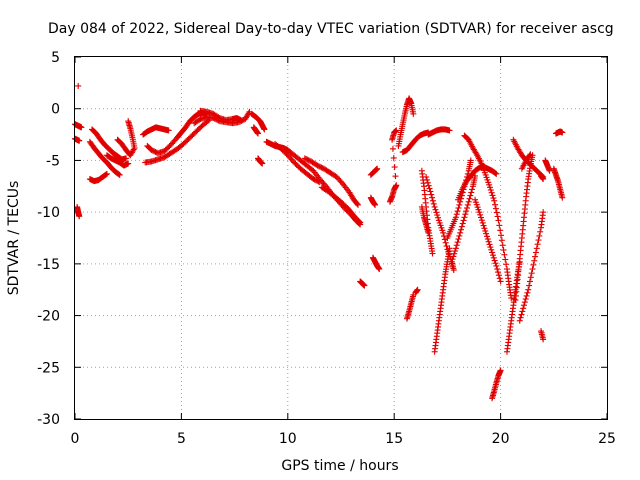 This screenshot has width=640, height=480. I want to click on x-tick-label: 10, so click(288, 439).